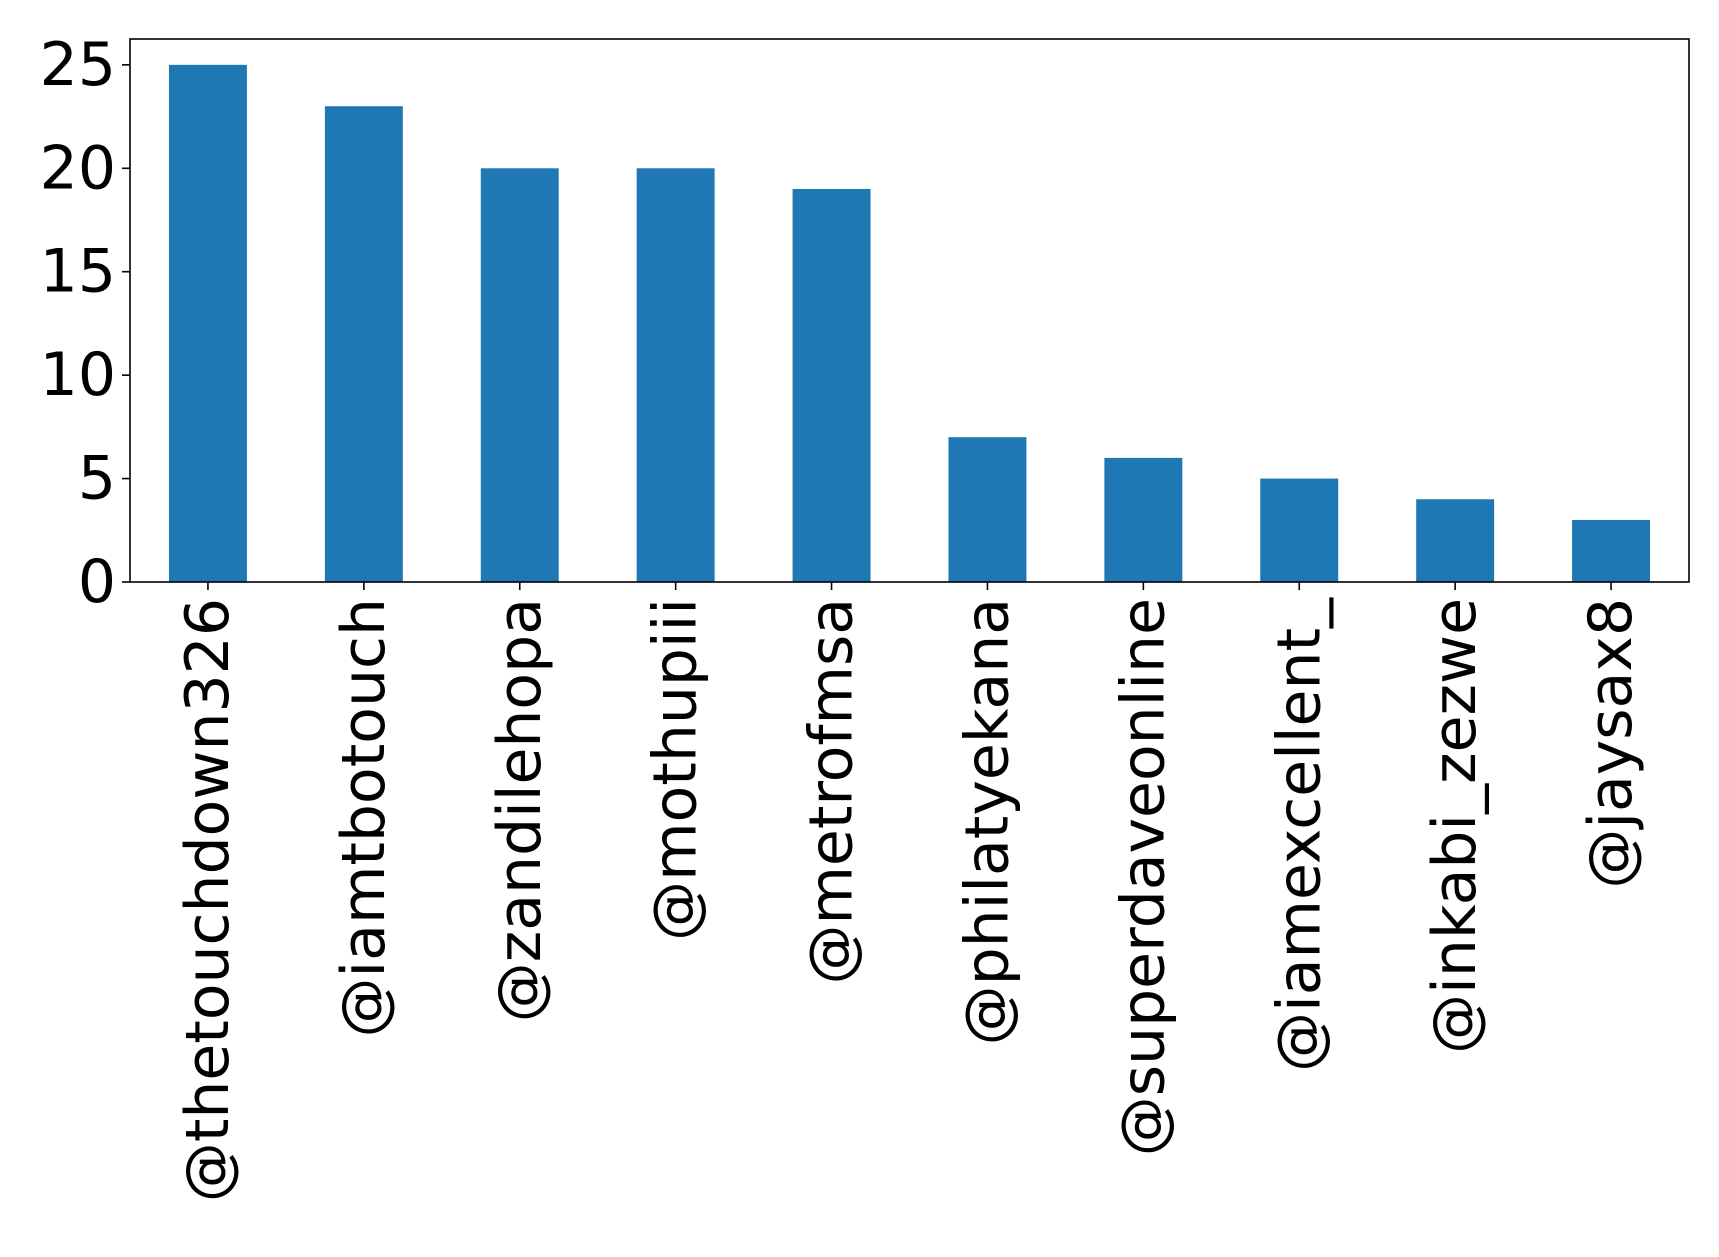 The width and height of the screenshot is (1719, 1257). What do you see at coordinates (1611, 743) in the screenshot?
I see `x-tick-label-9: @jaysax8` at bounding box center [1611, 743].